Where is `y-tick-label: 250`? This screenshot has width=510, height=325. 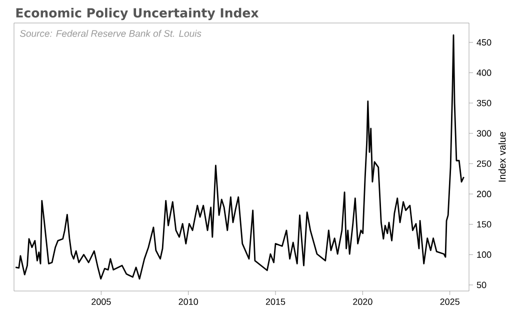
y-tick-label: 250 is located at coordinates (484, 163).